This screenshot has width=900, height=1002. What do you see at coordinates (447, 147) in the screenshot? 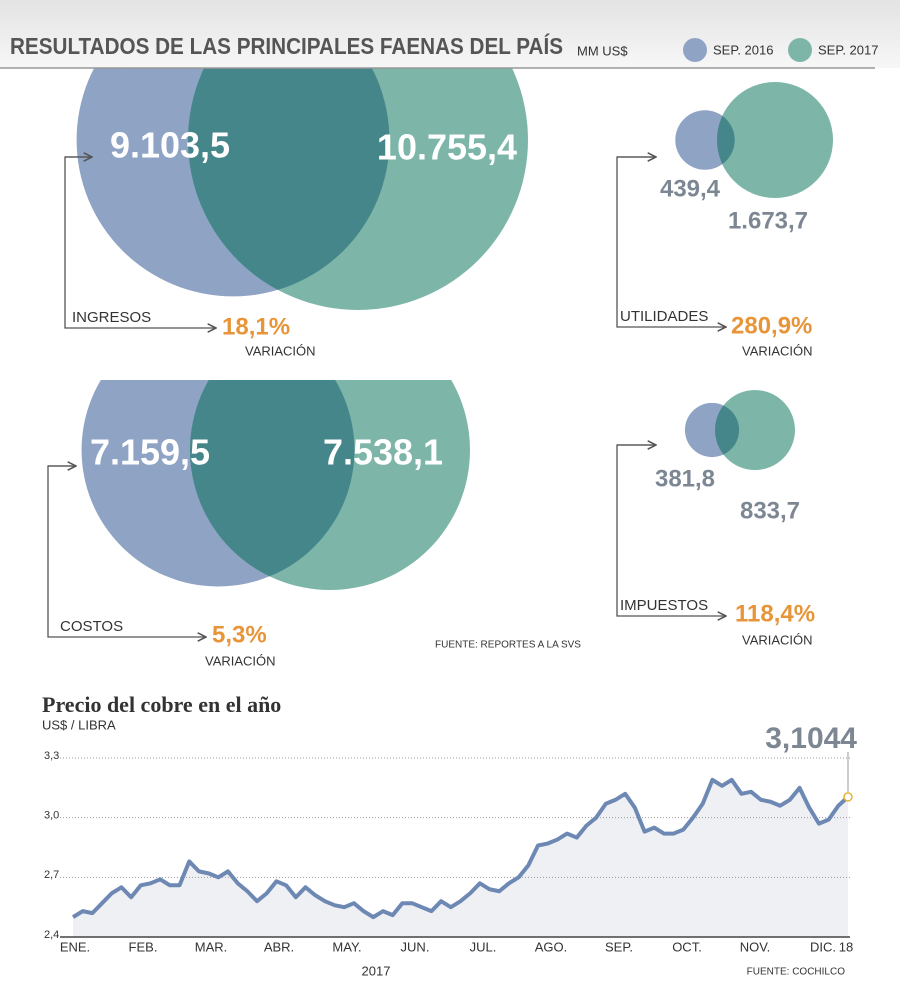
I see `value-label: 10.755,4` at bounding box center [447, 147].